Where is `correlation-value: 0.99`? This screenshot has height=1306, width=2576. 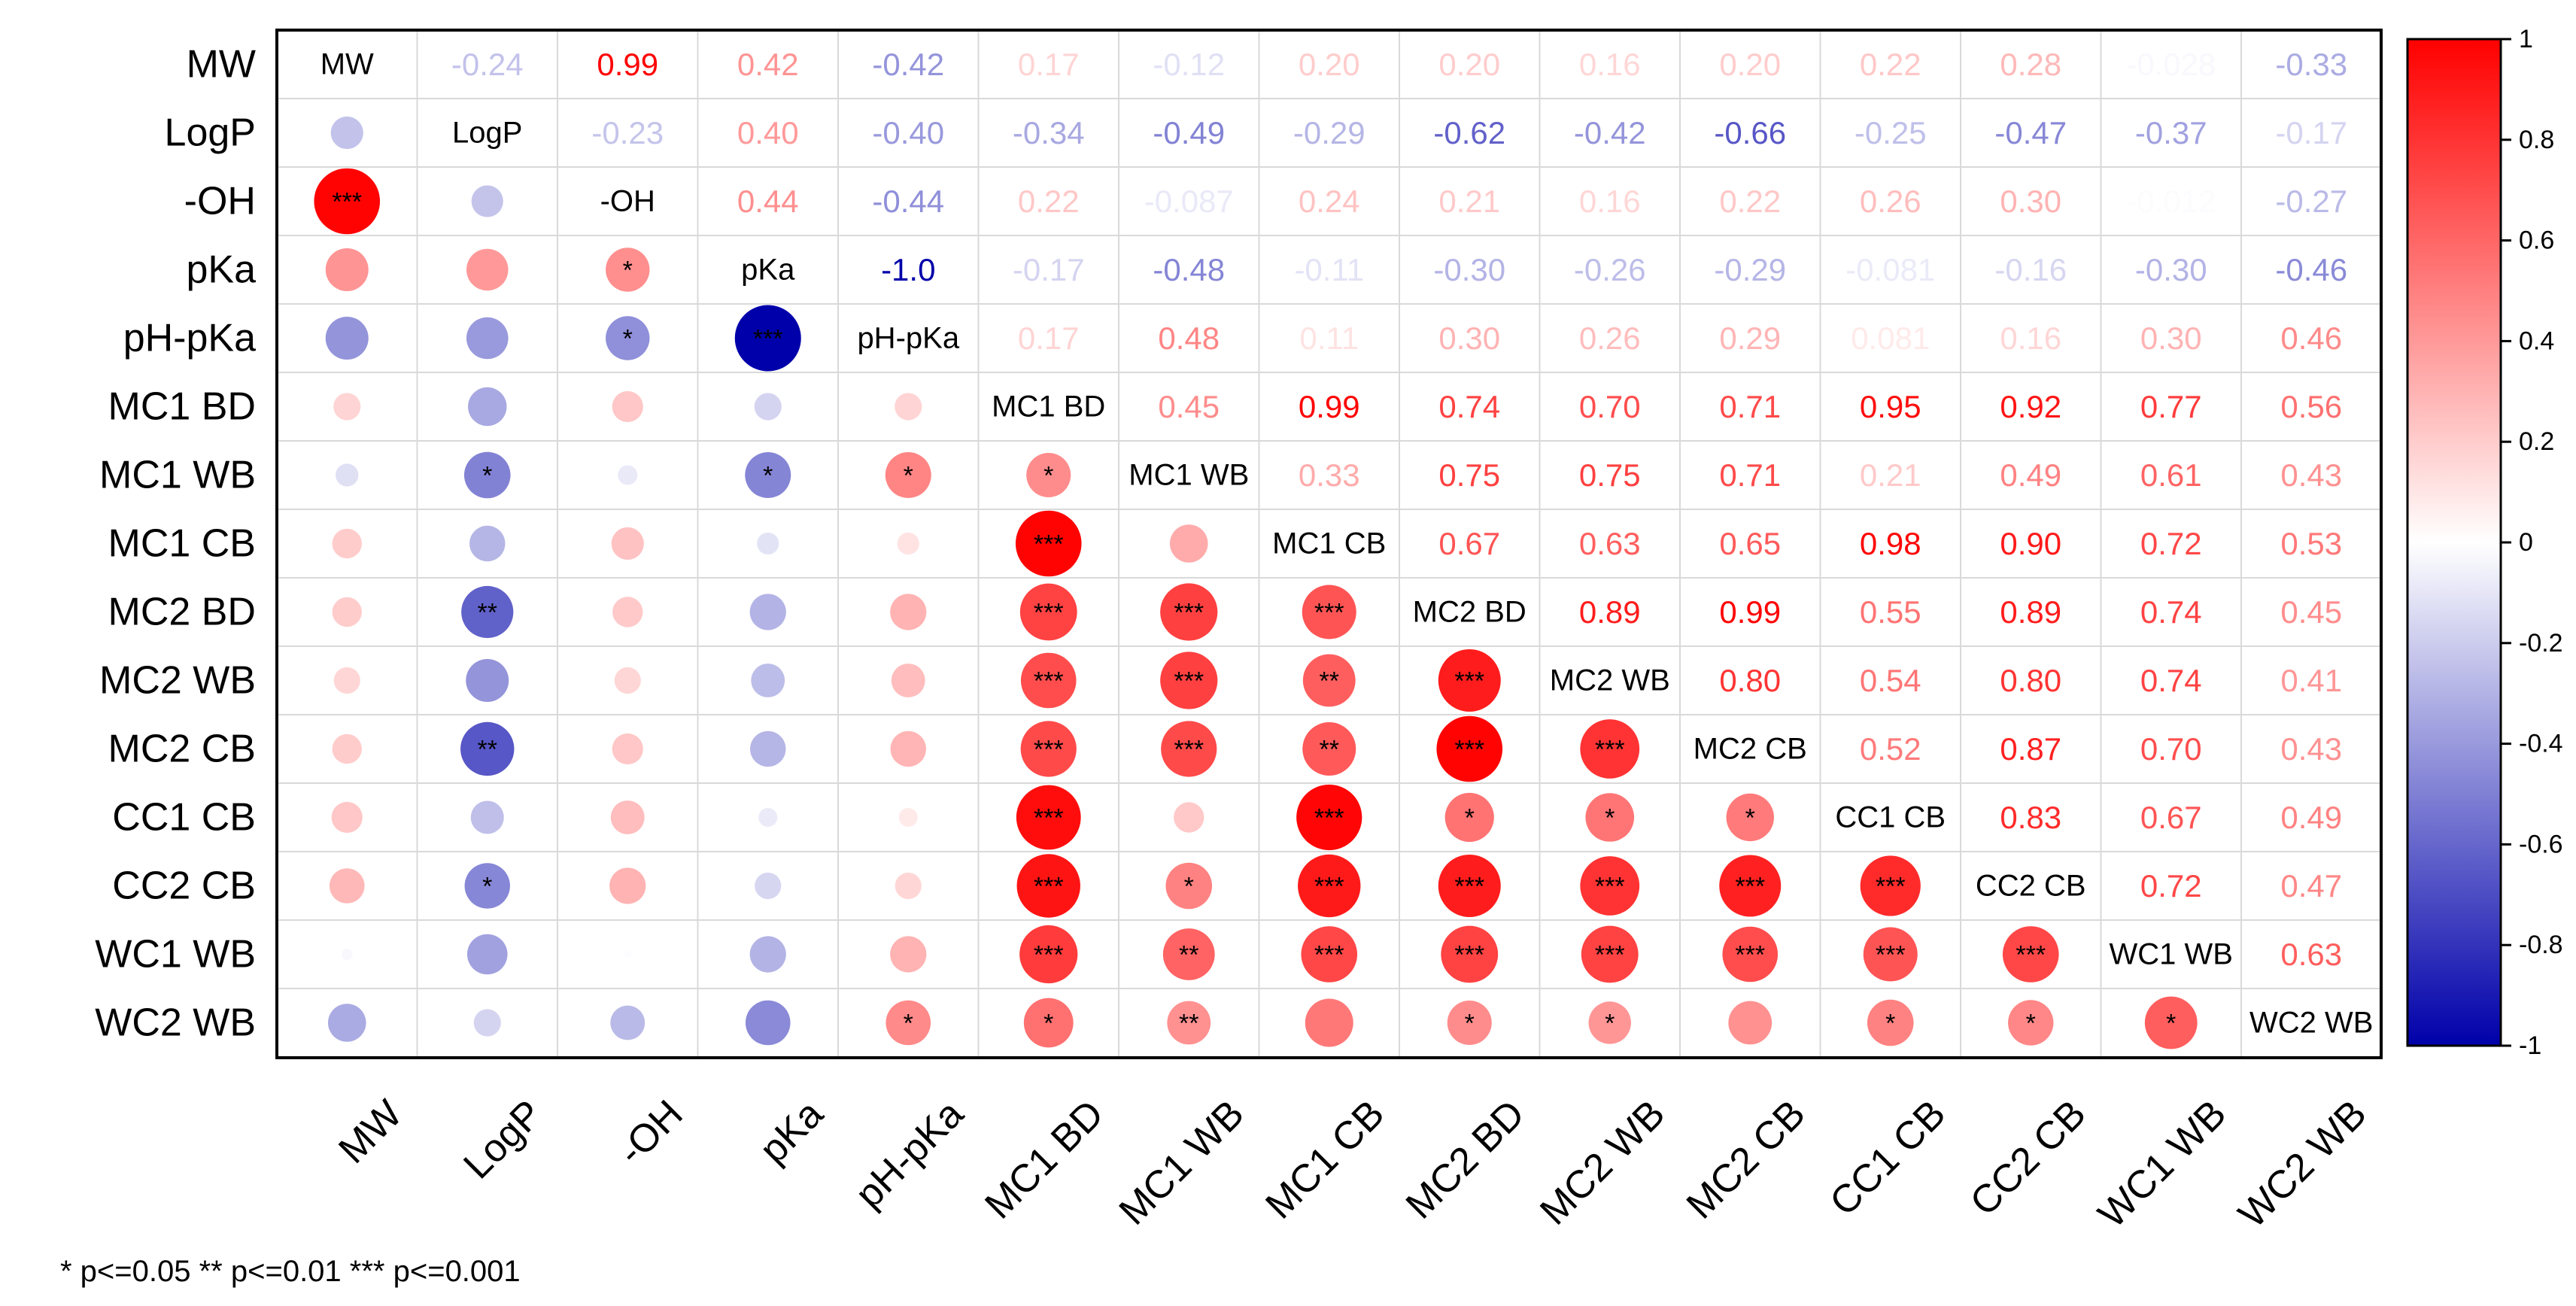 correlation-value: 0.99 is located at coordinates (627, 64).